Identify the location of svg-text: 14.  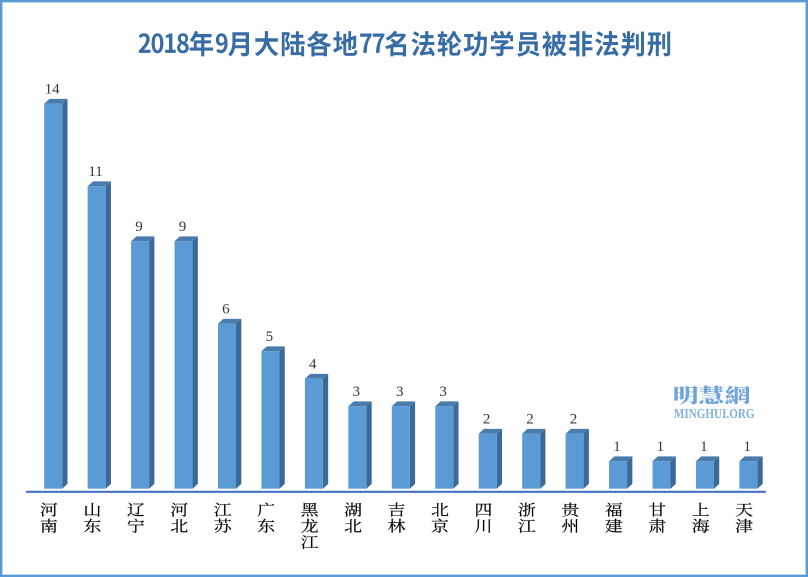
(53, 90).